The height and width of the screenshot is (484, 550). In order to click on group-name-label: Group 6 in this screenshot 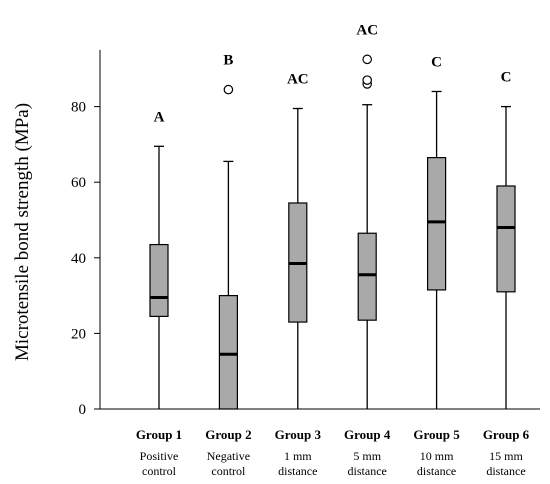, I will do `click(506, 434)`.